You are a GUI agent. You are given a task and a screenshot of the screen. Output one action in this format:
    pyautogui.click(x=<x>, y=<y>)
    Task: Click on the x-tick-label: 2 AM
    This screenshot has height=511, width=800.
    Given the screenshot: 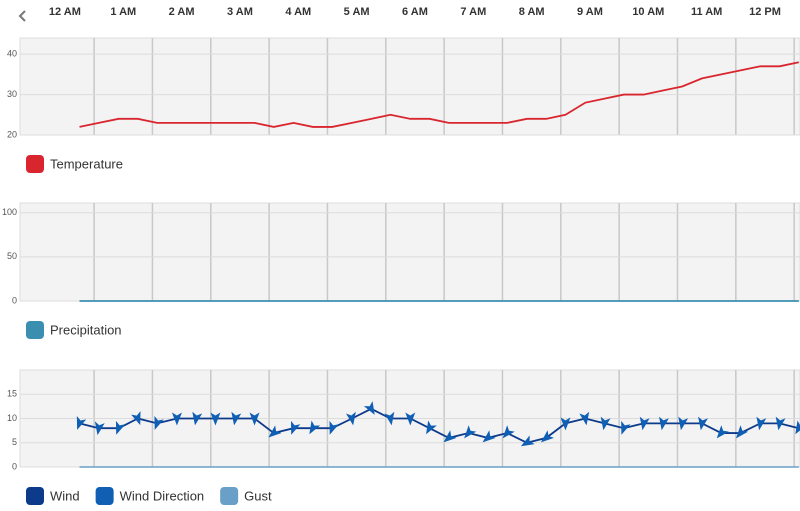 What is the action you would take?
    pyautogui.click(x=182, y=12)
    